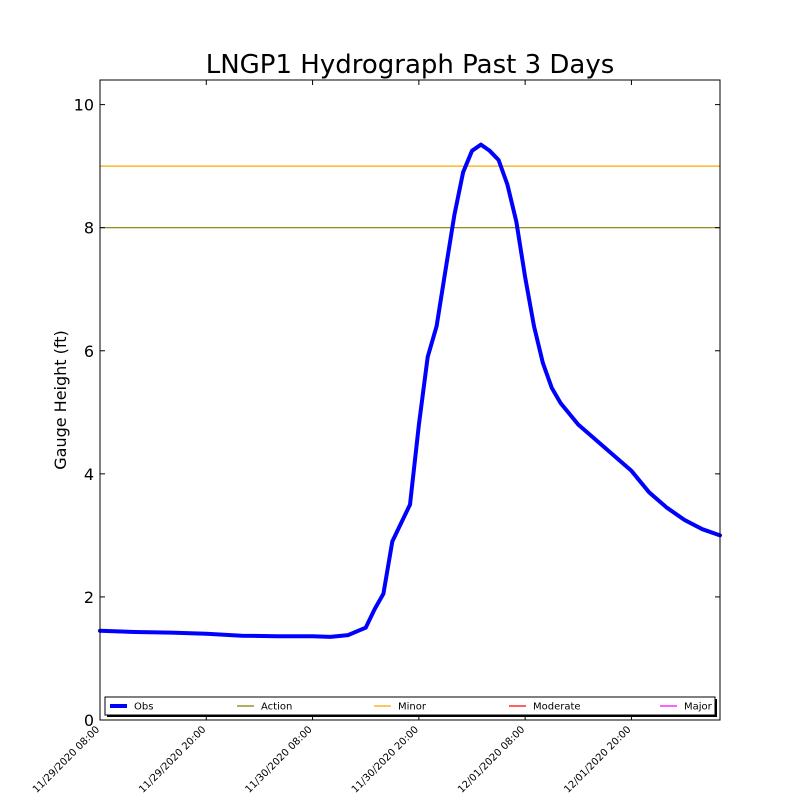 This screenshot has height=800, width=800. What do you see at coordinates (89, 474) in the screenshot?
I see `y-tick-label: 4` at bounding box center [89, 474].